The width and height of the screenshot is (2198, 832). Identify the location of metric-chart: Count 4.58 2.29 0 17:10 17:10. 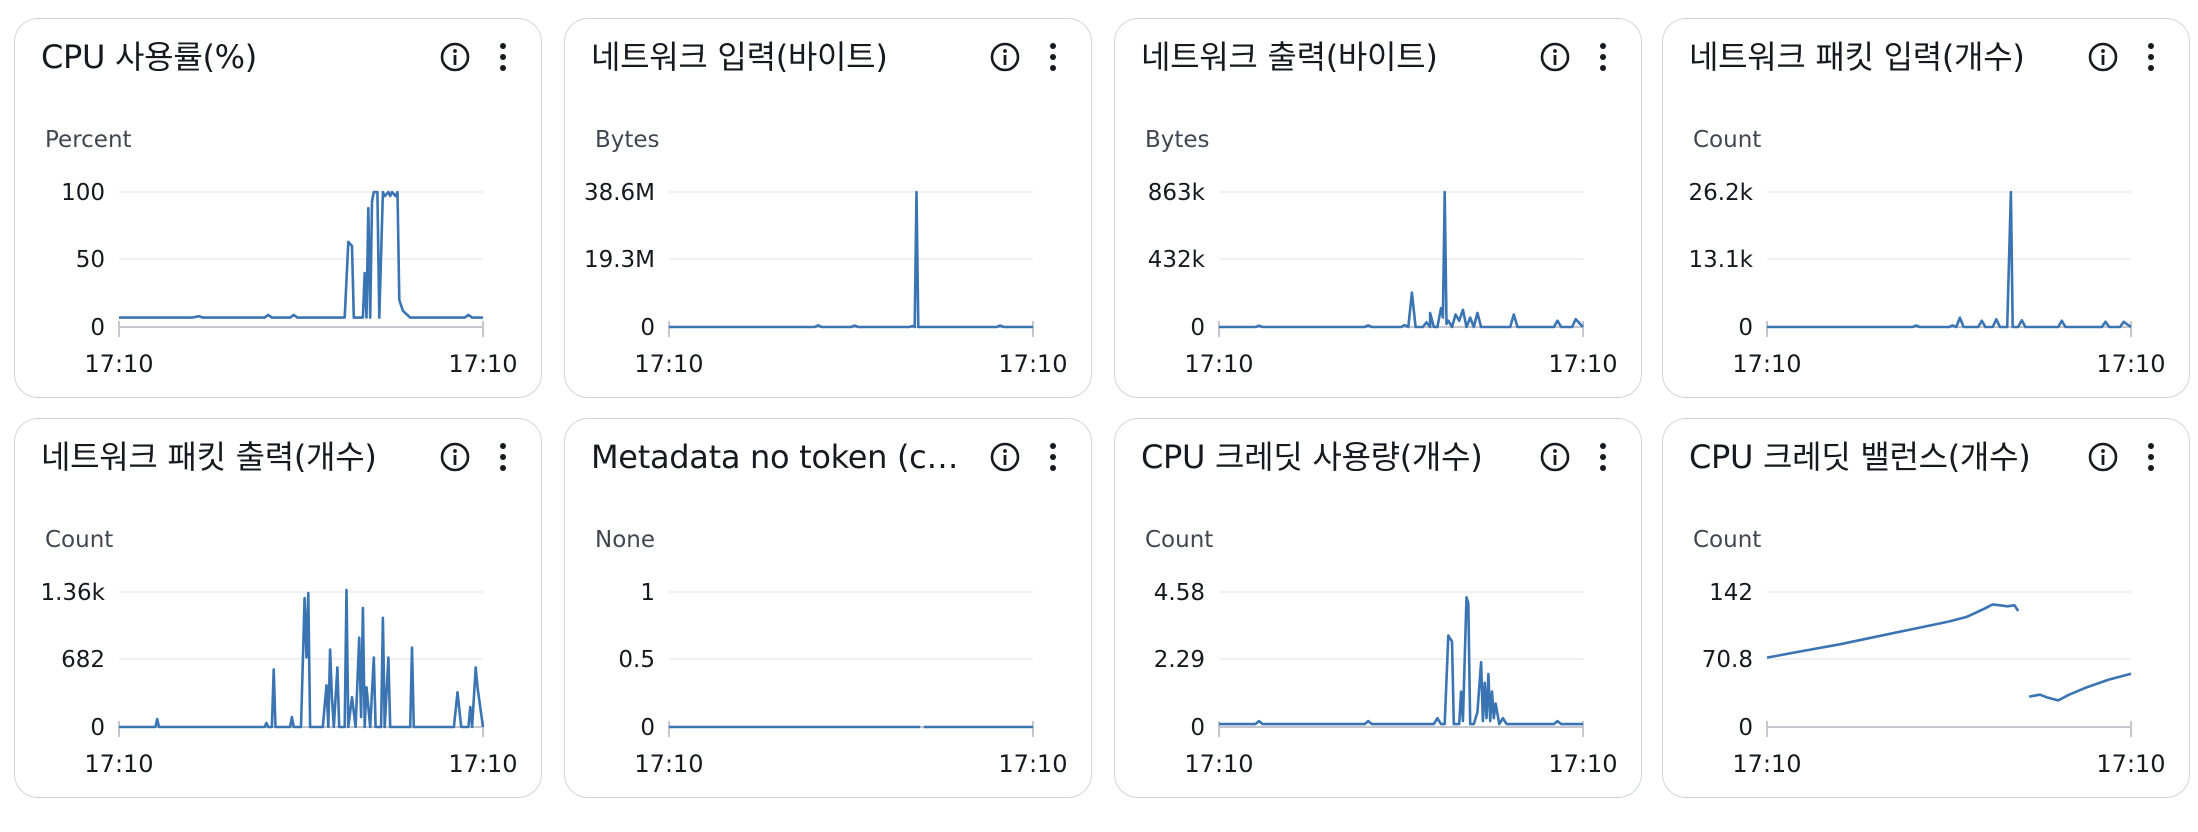
(1381, 652).